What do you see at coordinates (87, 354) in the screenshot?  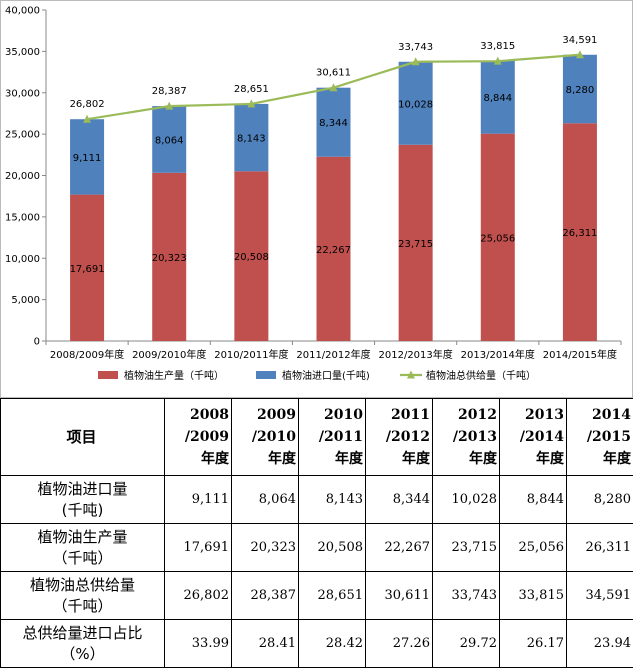 I see `x-tick-label: 2008/2009年度` at bounding box center [87, 354].